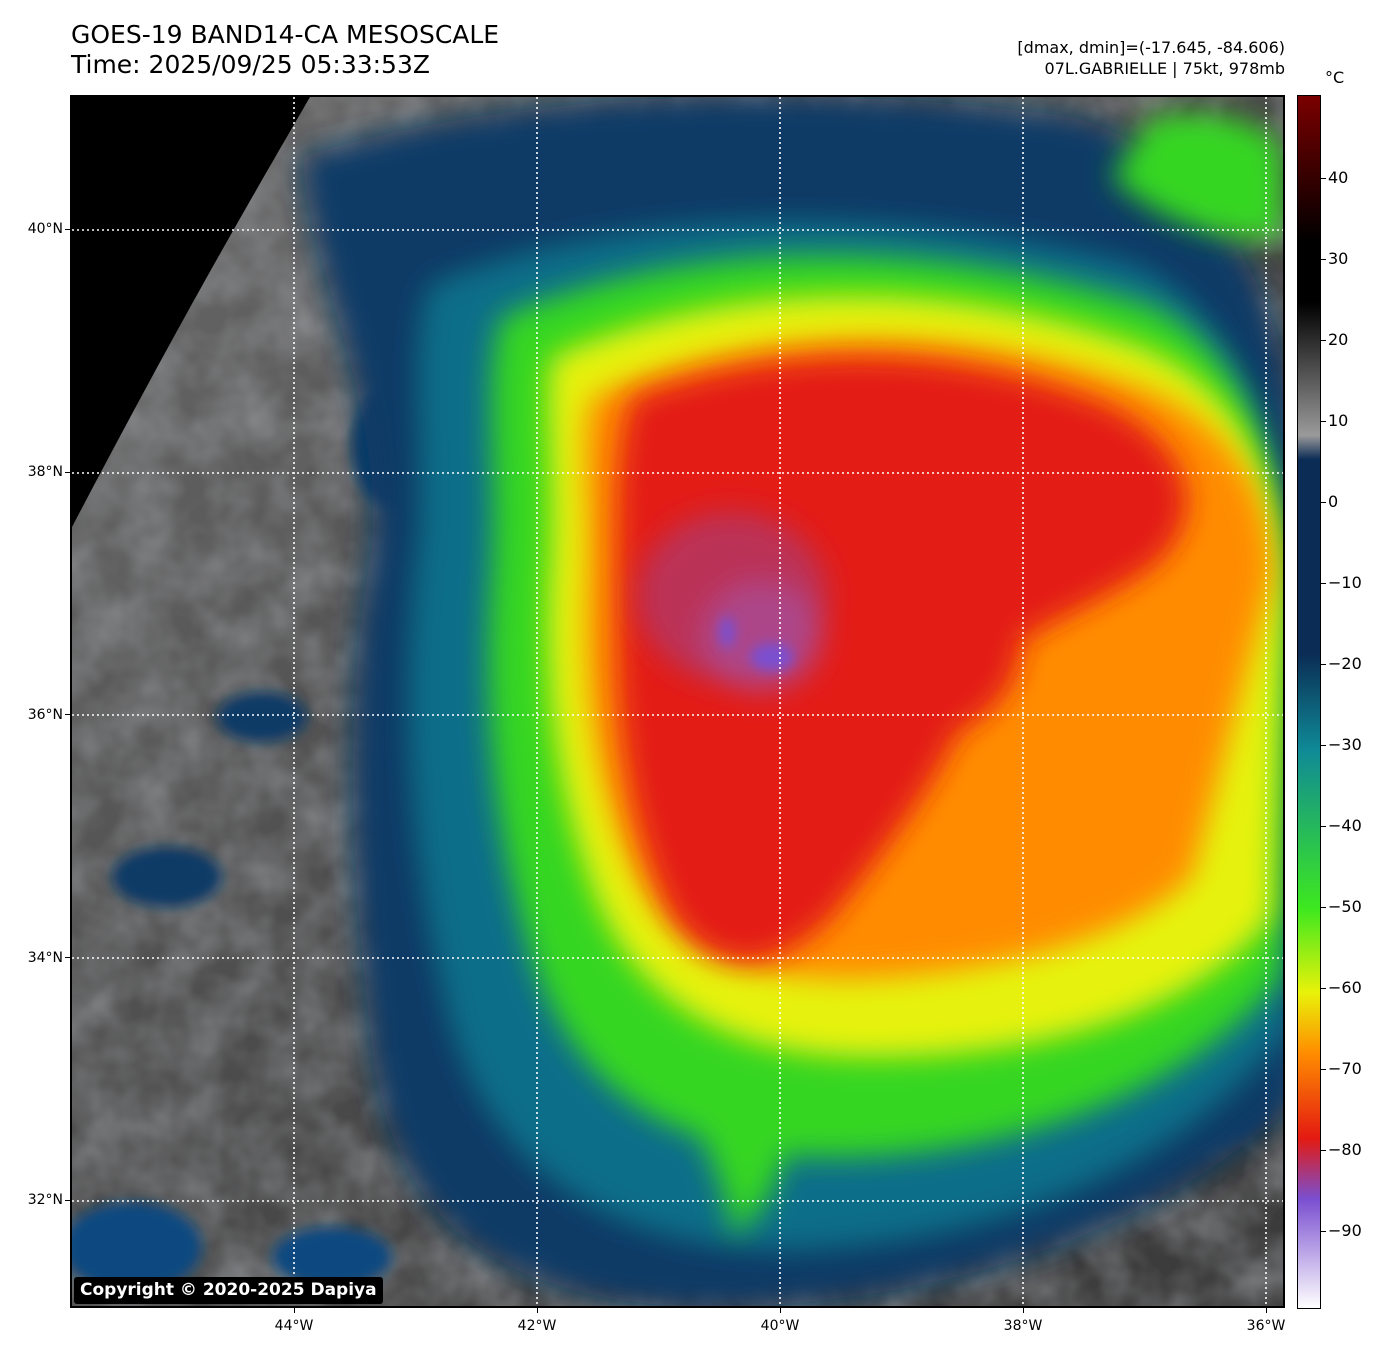 This screenshot has width=1389, height=1359. I want to click on lon-label-42w: 42°W, so click(537, 1326).